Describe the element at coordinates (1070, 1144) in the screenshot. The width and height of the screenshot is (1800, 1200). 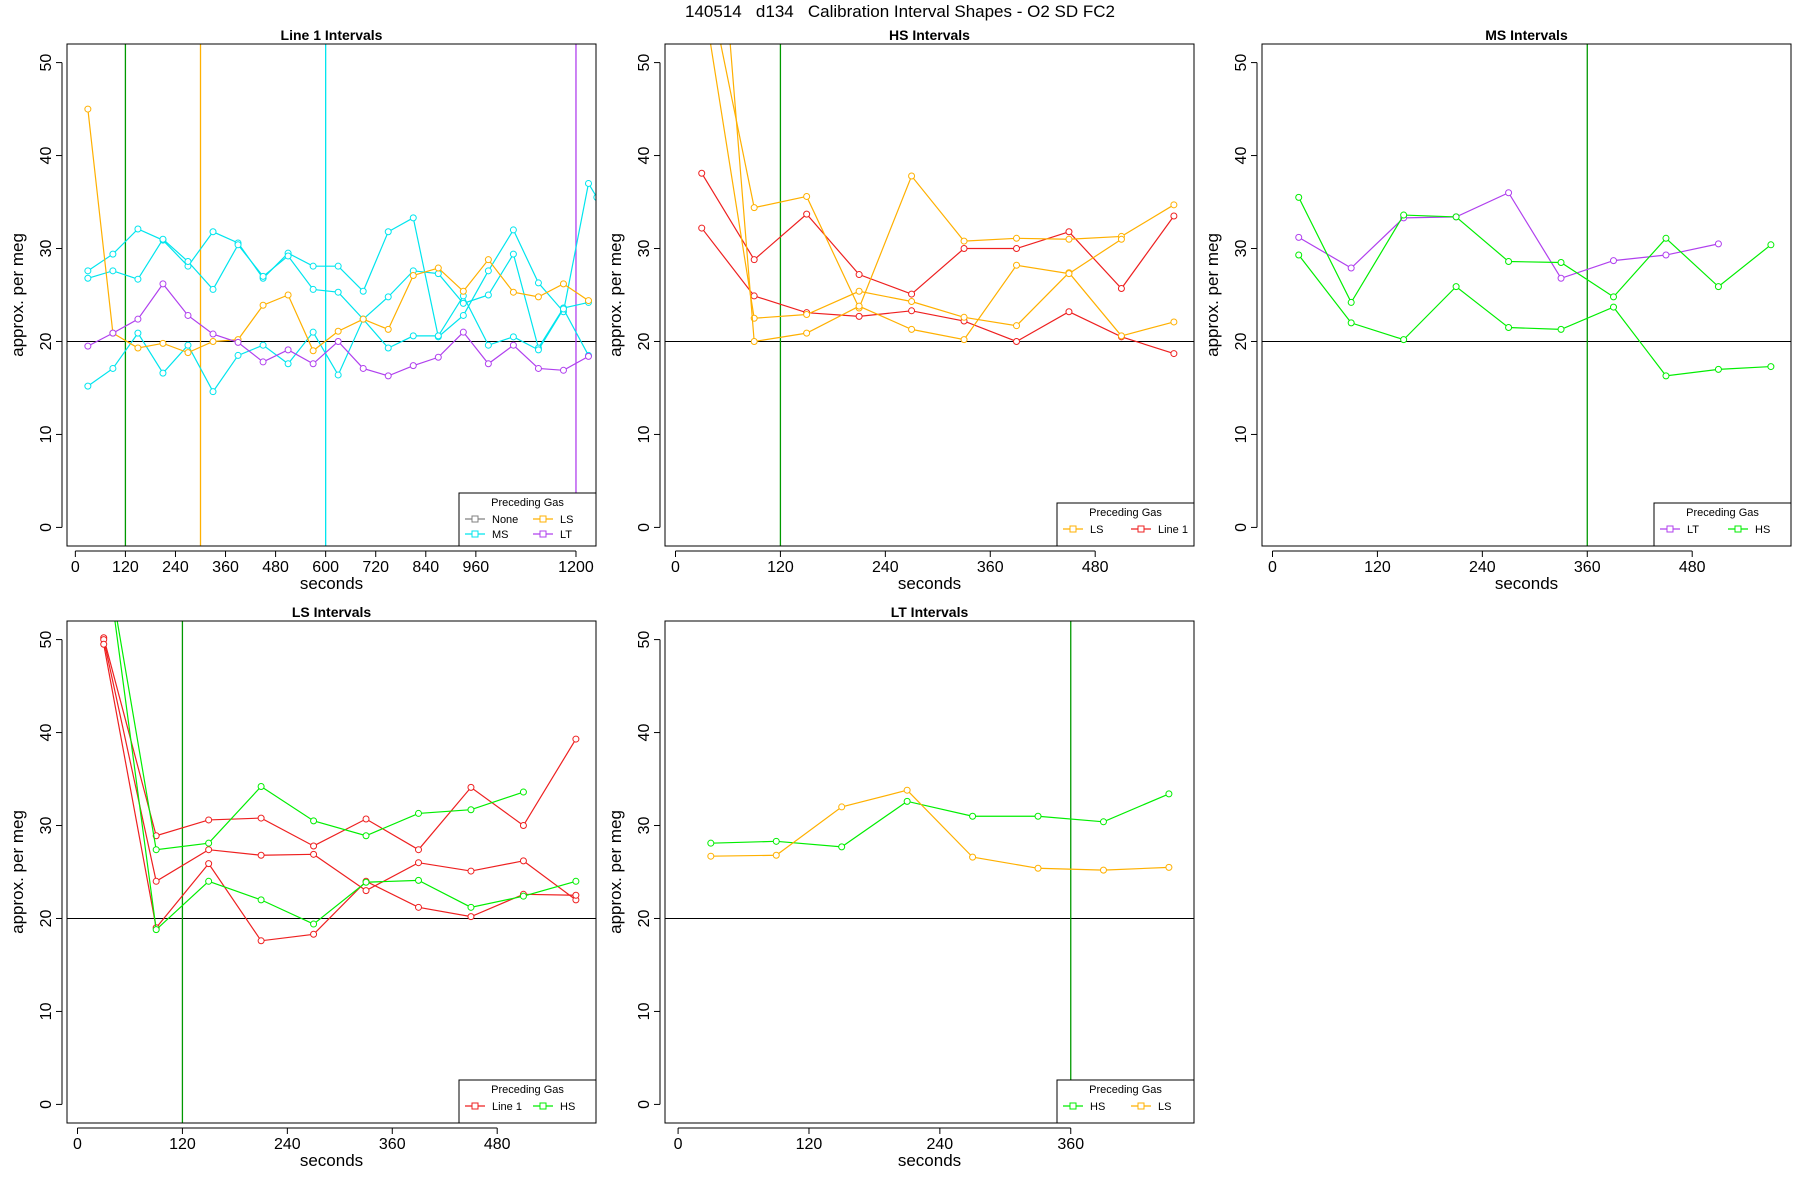
I see `x-tick-label: 360` at that location.